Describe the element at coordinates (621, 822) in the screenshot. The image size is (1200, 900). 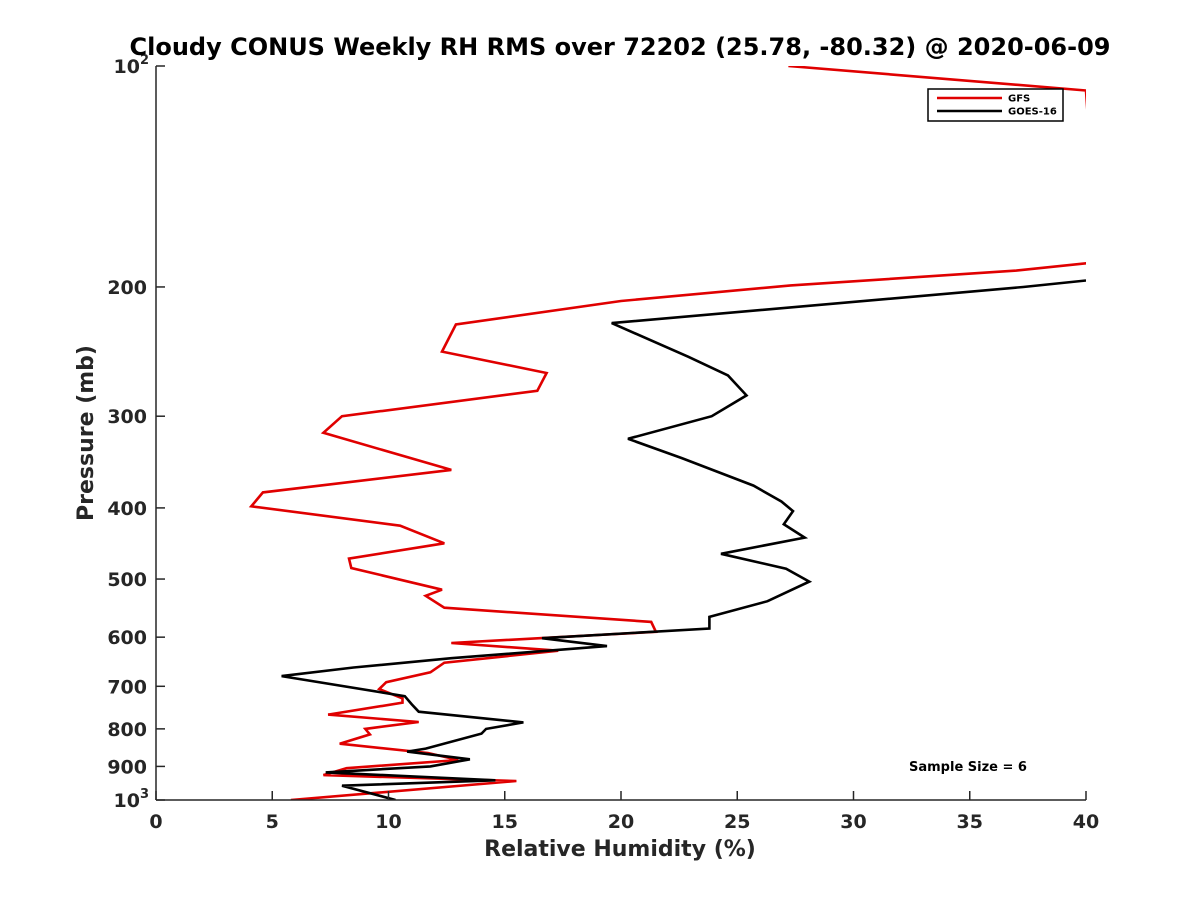
I see `x-tick-label: 20` at that location.